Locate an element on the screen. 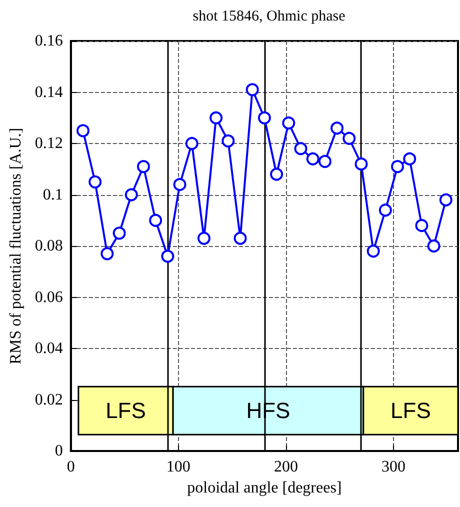 This screenshot has height=507, width=460. y-tick-label: 0.1 is located at coordinates (52, 195).